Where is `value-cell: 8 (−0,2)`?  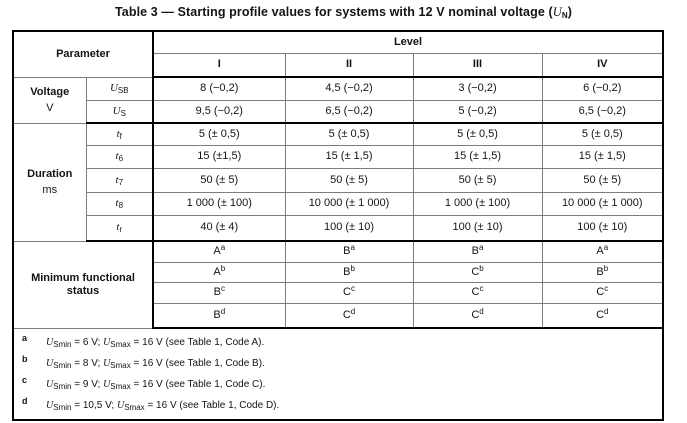
value-cell: 8 (−0,2) is located at coordinates (219, 88).